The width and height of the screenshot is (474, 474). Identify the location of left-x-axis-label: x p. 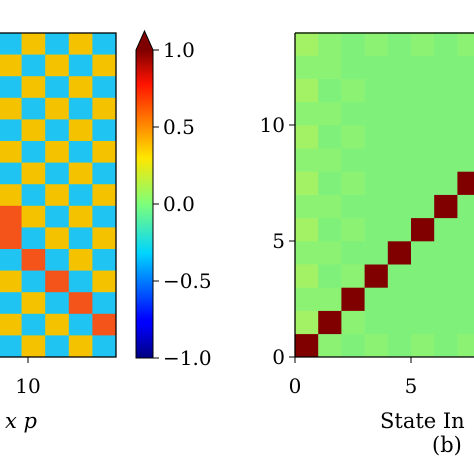
(21, 421).